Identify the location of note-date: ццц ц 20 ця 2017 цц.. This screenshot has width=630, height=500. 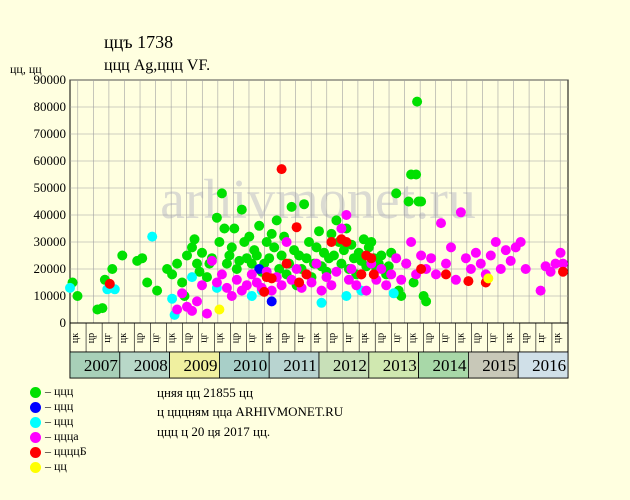
(214, 431).